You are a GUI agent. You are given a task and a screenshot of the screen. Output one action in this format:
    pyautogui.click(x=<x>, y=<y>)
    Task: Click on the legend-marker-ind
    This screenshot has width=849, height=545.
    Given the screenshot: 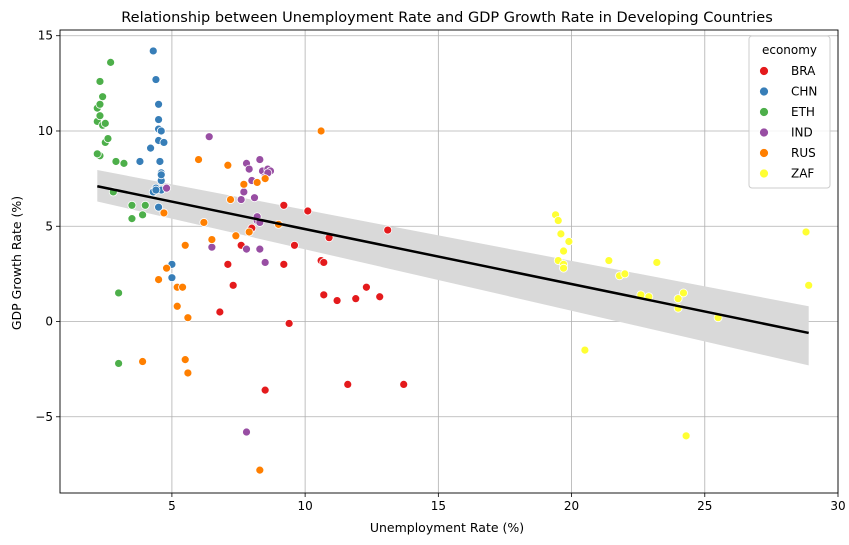 What is the action you would take?
    pyautogui.click(x=764, y=132)
    